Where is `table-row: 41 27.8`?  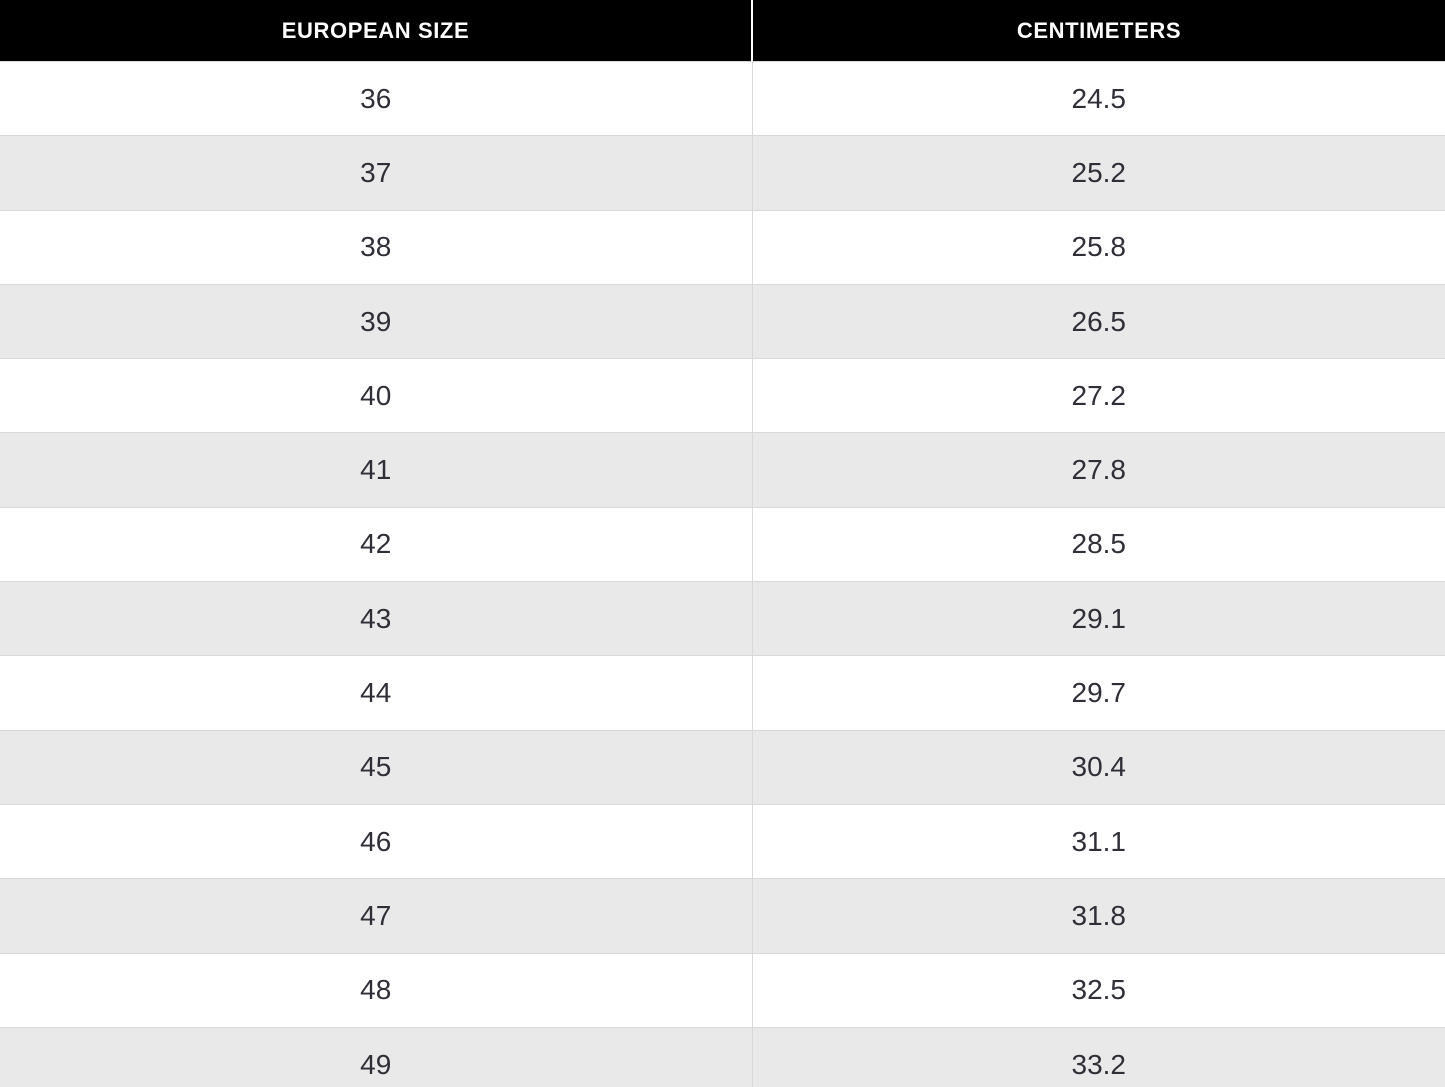 table-row: 41 27.8 is located at coordinates (722, 470).